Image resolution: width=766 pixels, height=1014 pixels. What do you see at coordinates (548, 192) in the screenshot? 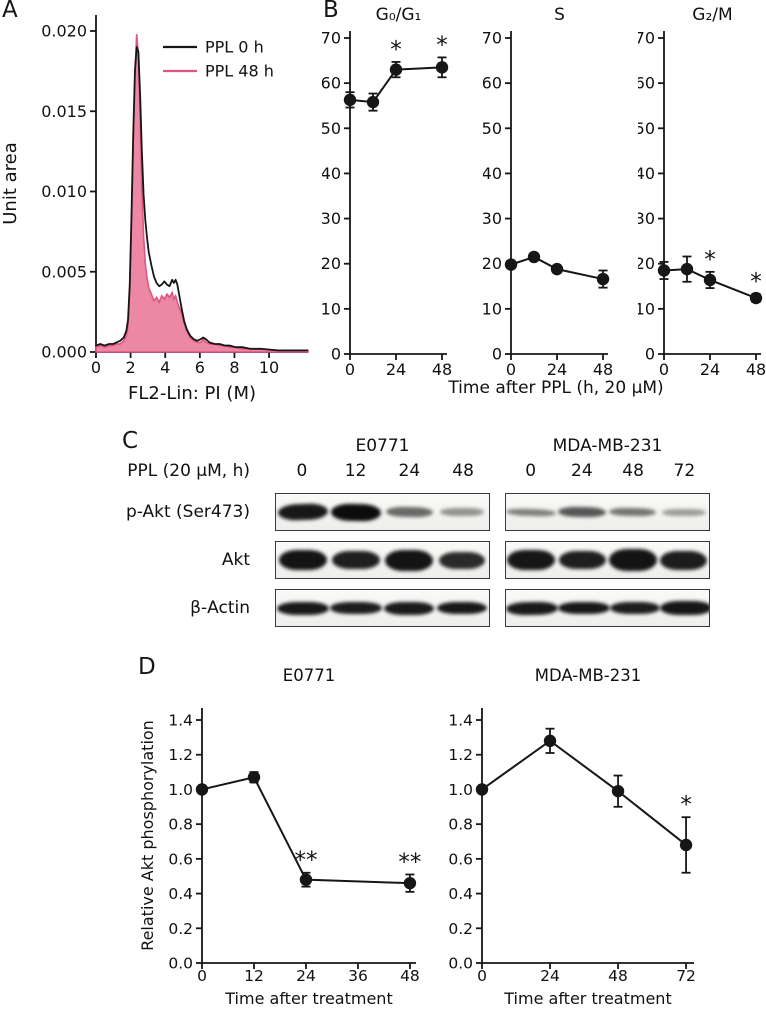
I see `cell-cycle-plot-s: 0 10 20 30 40 50 60 70 0 24 48 S` at bounding box center [548, 192].